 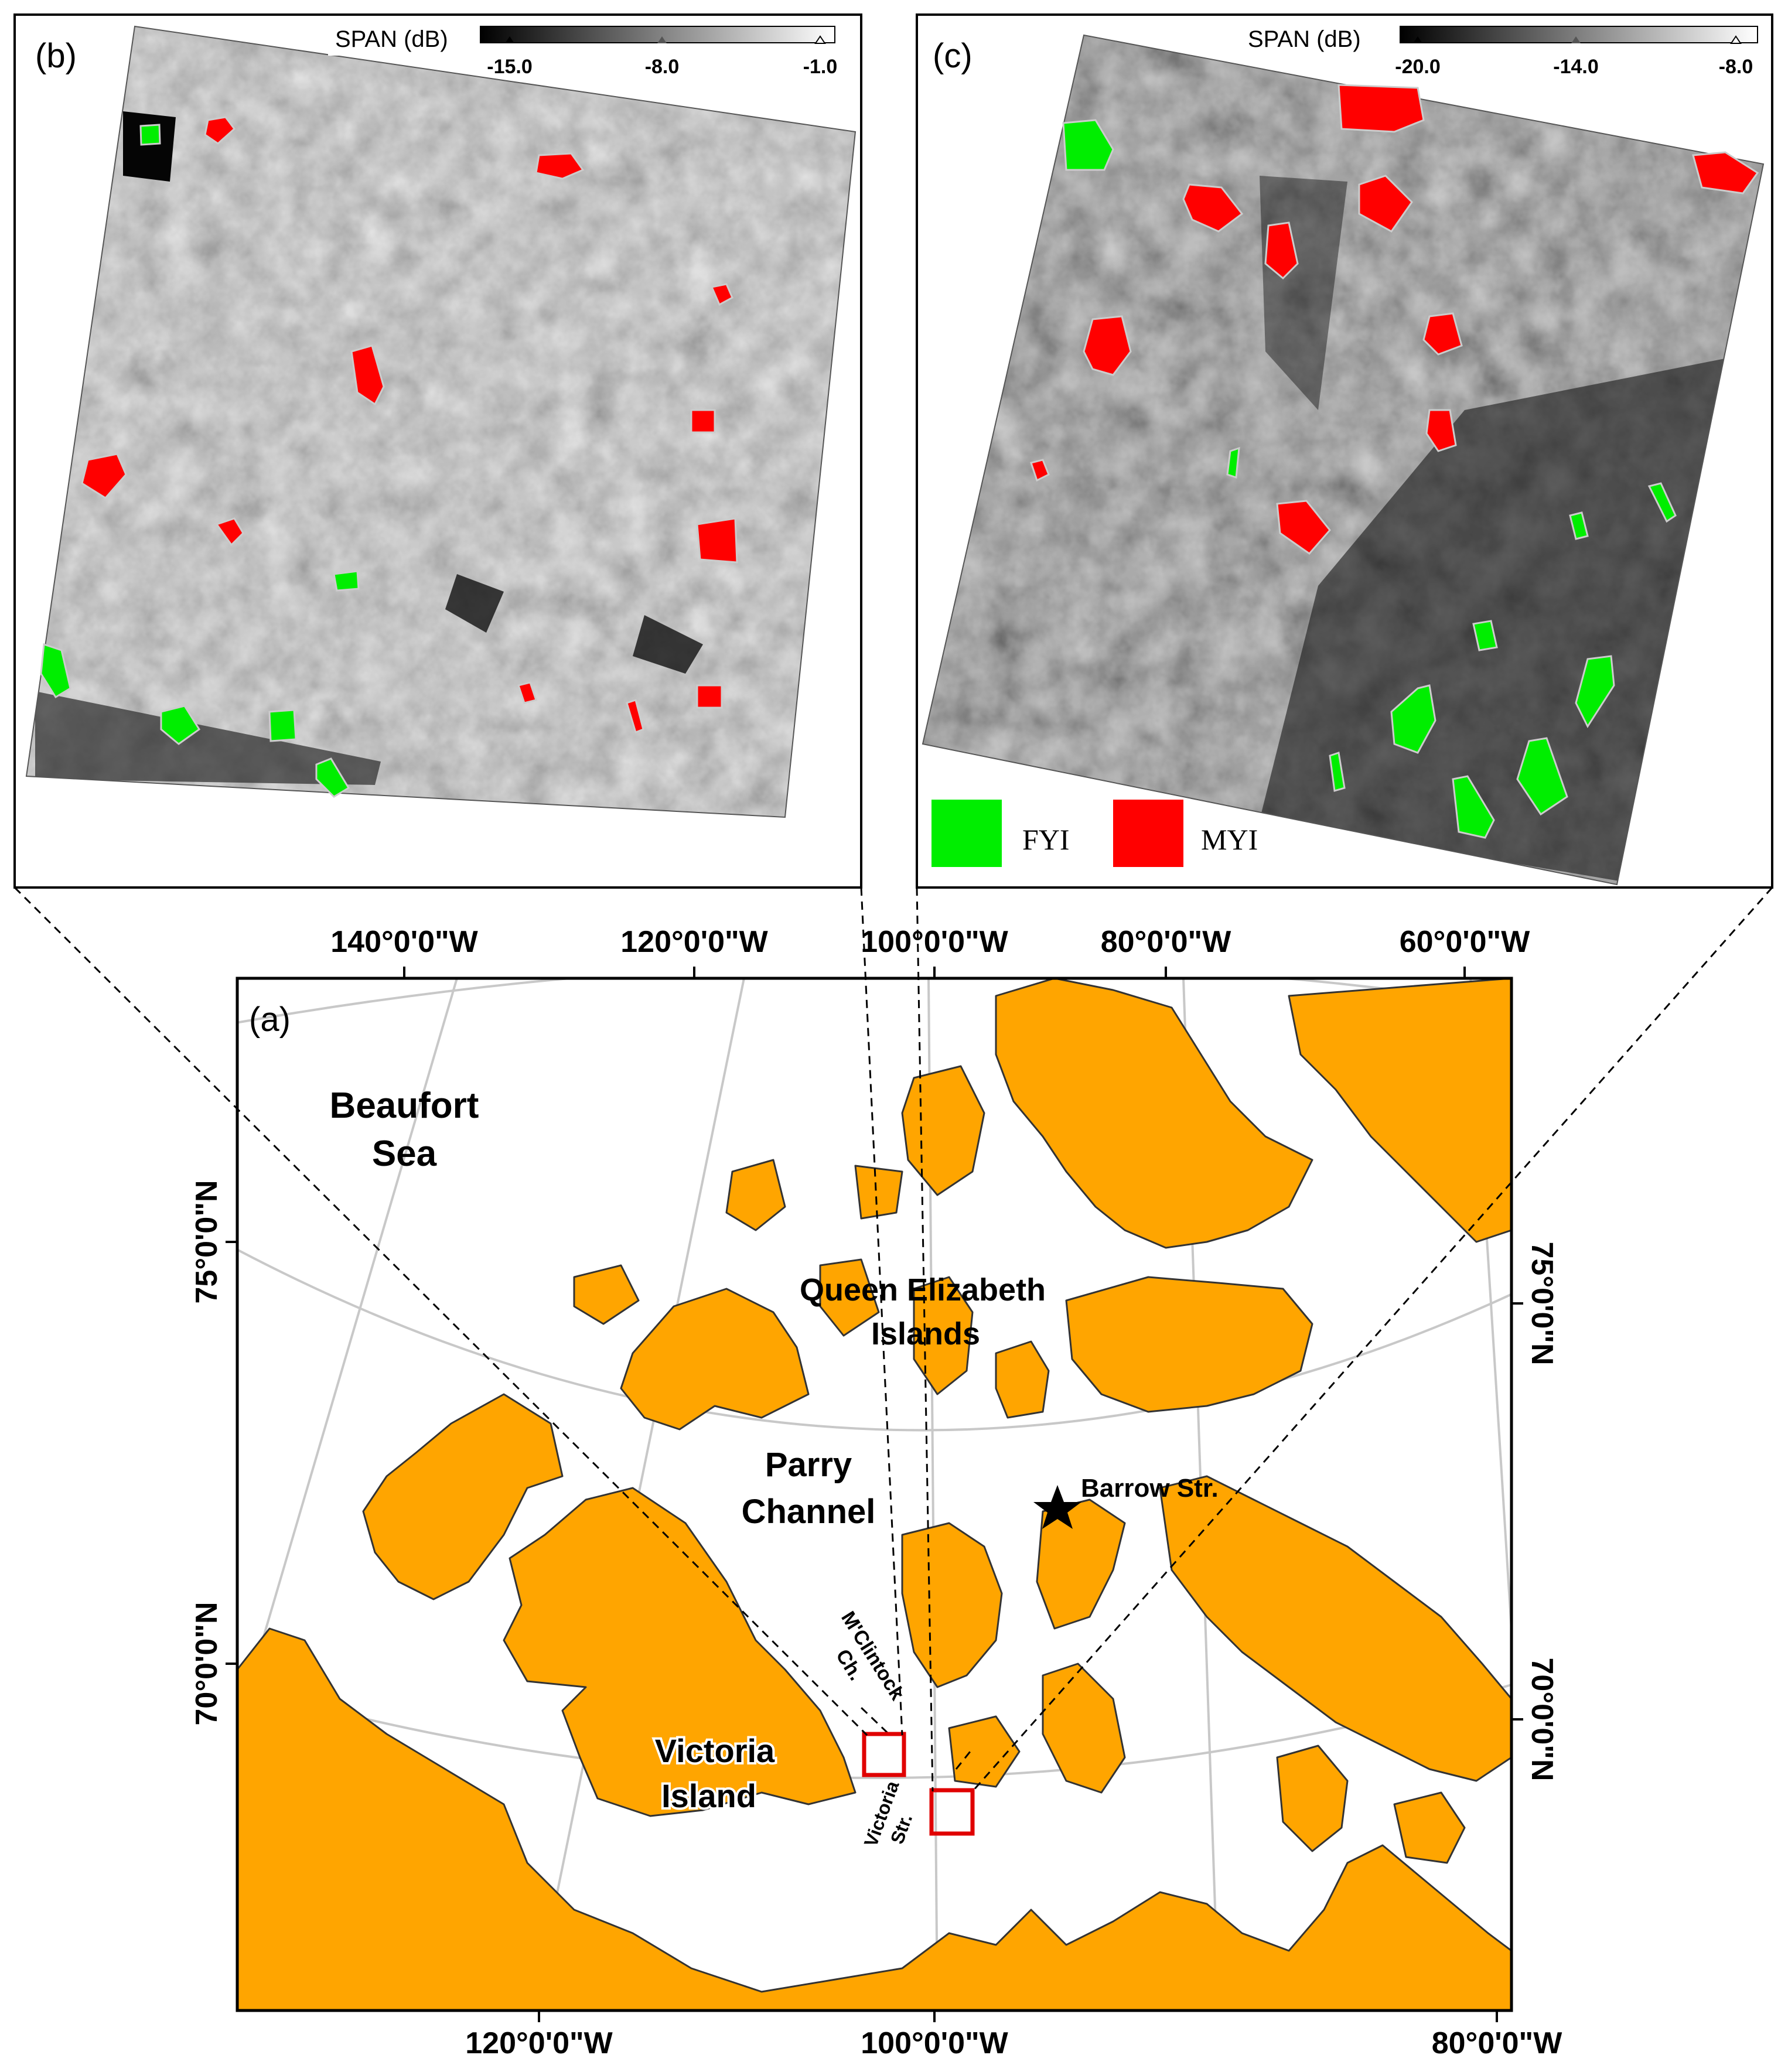 What do you see at coordinates (1429, 1827) in the screenshot?
I see `southampton-island` at bounding box center [1429, 1827].